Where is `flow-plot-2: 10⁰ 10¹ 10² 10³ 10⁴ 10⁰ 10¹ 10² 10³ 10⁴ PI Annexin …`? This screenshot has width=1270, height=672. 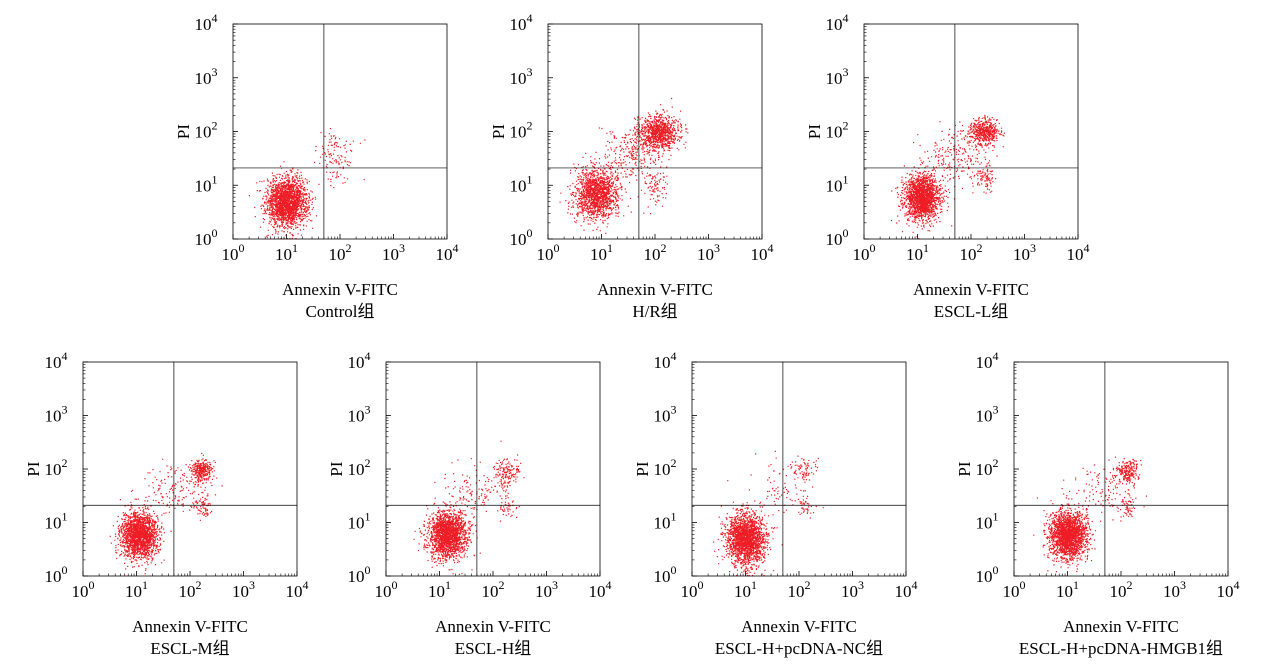
flow-plot-2: 10⁰ 10¹ 10² 10³ 10⁴ 10⁰ 10¹ 10² 10³ 10⁴ PI Annexin … is located at coordinates (631, 166).